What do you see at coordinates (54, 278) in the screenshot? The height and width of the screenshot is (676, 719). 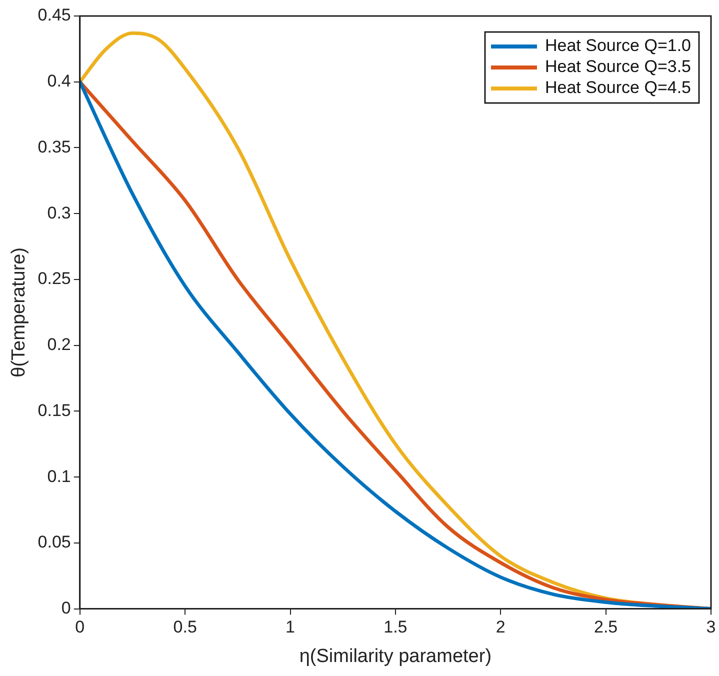 I see `y-tick-label: 0.25` at bounding box center [54, 278].